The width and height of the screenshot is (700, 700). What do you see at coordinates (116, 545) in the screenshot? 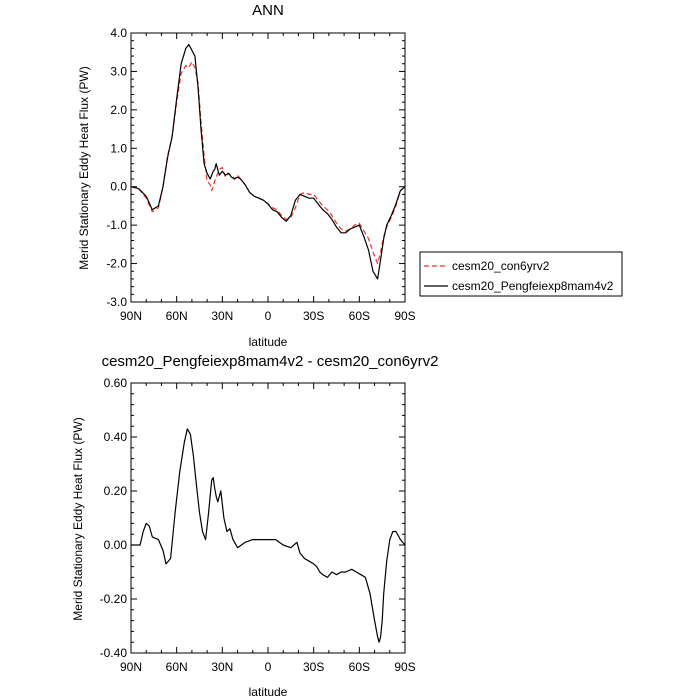
I see `y-tick-label: 0.00` at bounding box center [116, 545].